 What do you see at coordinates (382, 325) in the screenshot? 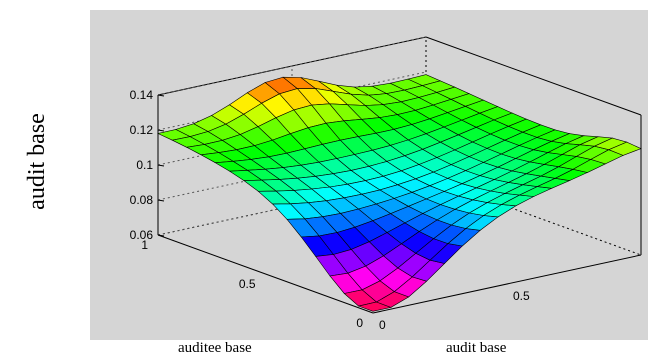
I see `y-tick-label: 0` at bounding box center [382, 325].